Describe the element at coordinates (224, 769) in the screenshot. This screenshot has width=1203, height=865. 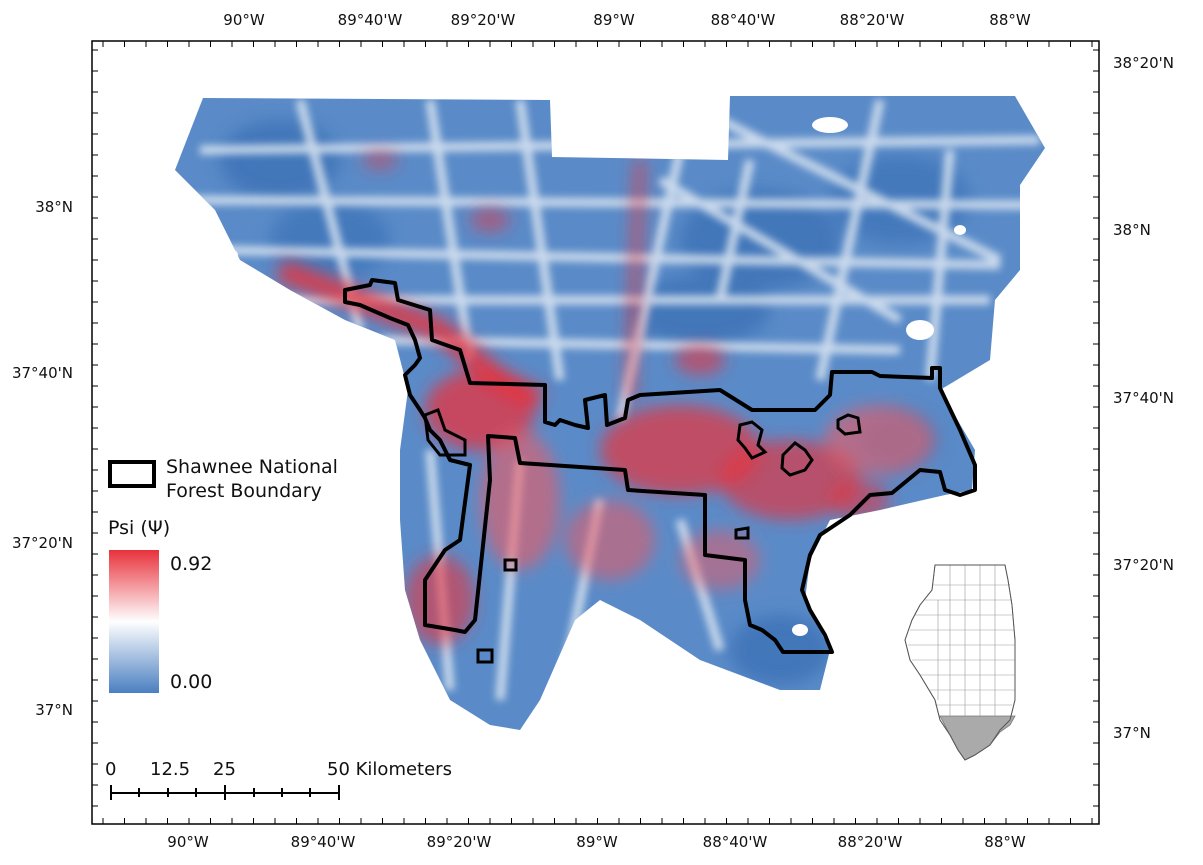
I see `scale-label-25: 25` at that location.